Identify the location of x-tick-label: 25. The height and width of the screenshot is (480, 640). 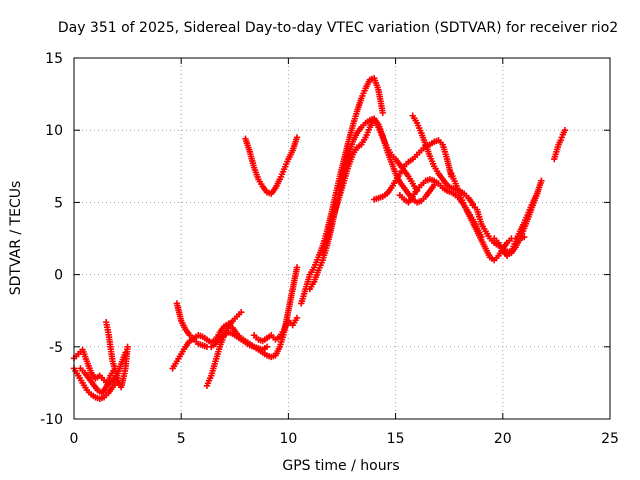
(610, 439).